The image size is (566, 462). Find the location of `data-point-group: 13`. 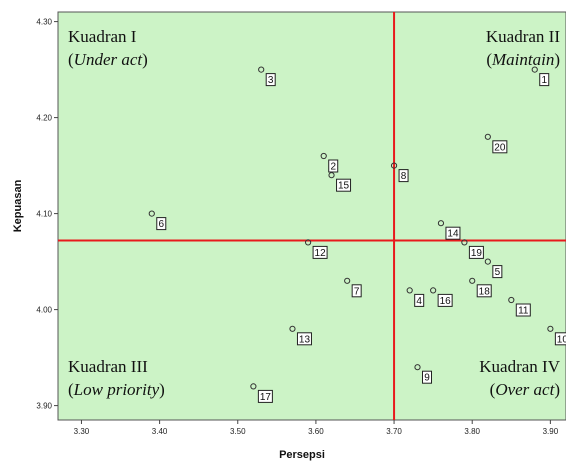

data-point-group: 13 is located at coordinates (300, 335).